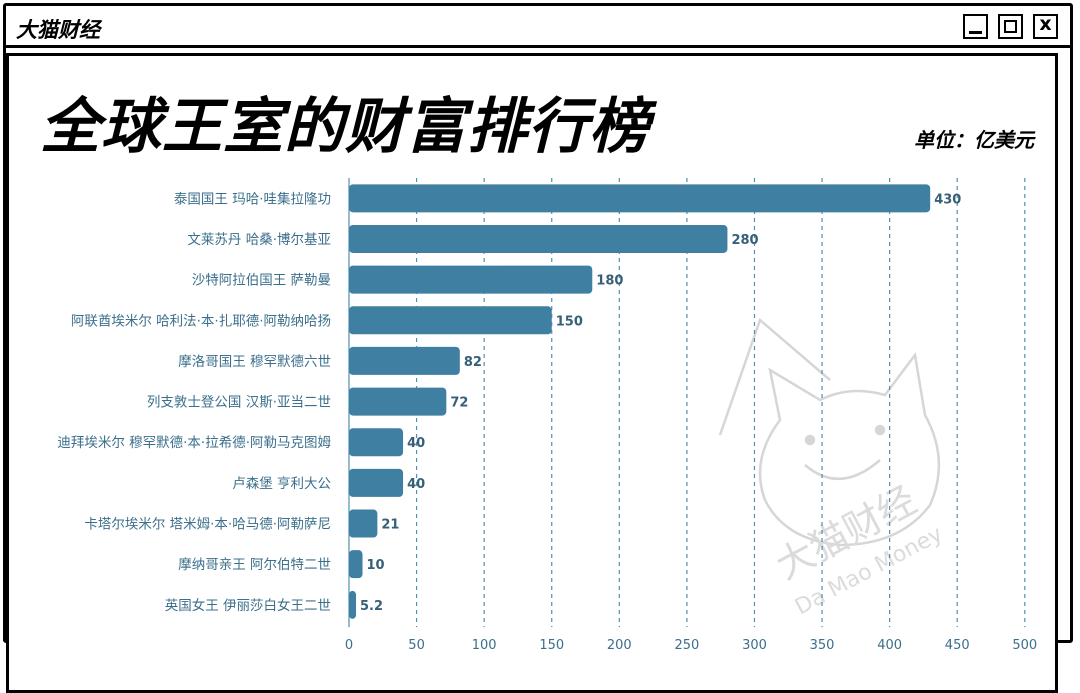 The width and height of the screenshot is (1080, 693). I want to click on value-label: 430, so click(947, 199).